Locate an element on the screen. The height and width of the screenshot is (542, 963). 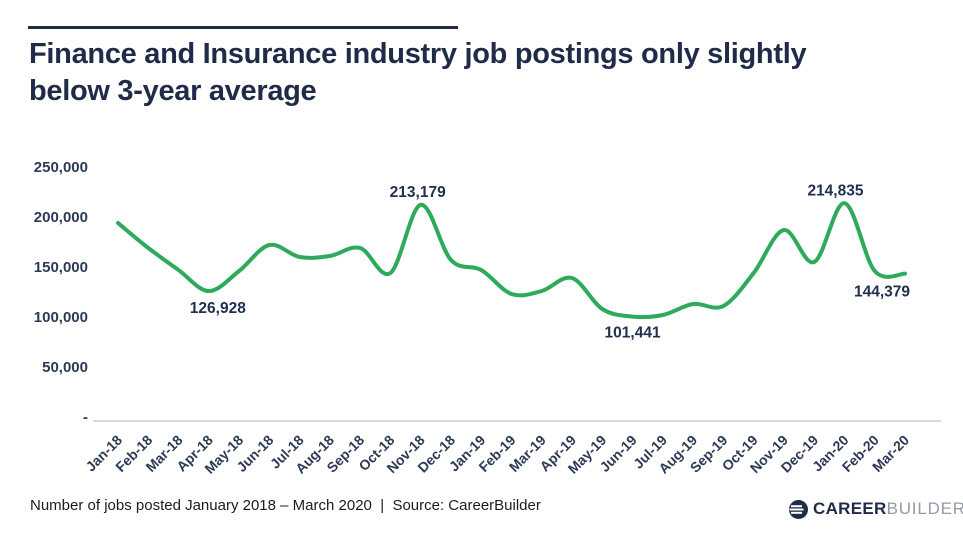
careerbuilder-logo-icon is located at coordinates (798, 509).